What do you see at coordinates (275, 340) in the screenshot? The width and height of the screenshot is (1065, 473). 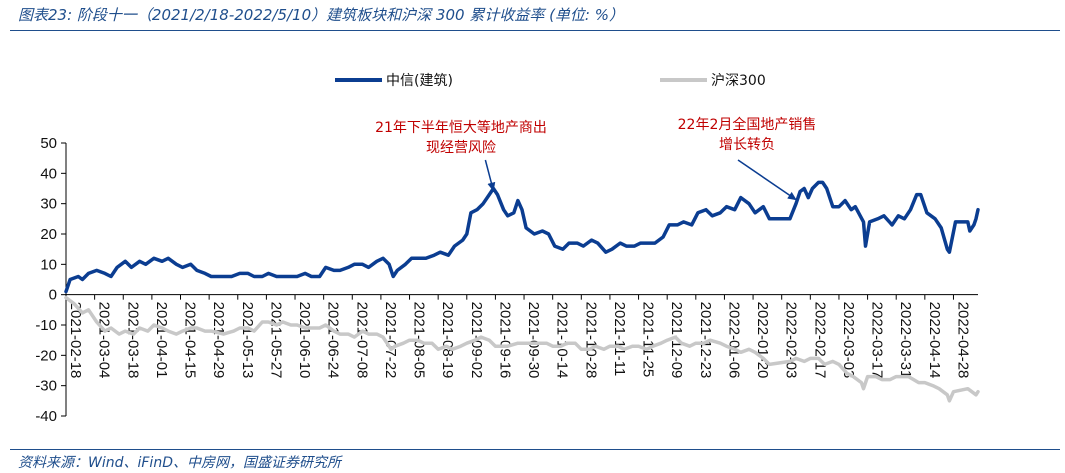 I see `x-tick-label: 2021-05-27` at bounding box center [275, 340].